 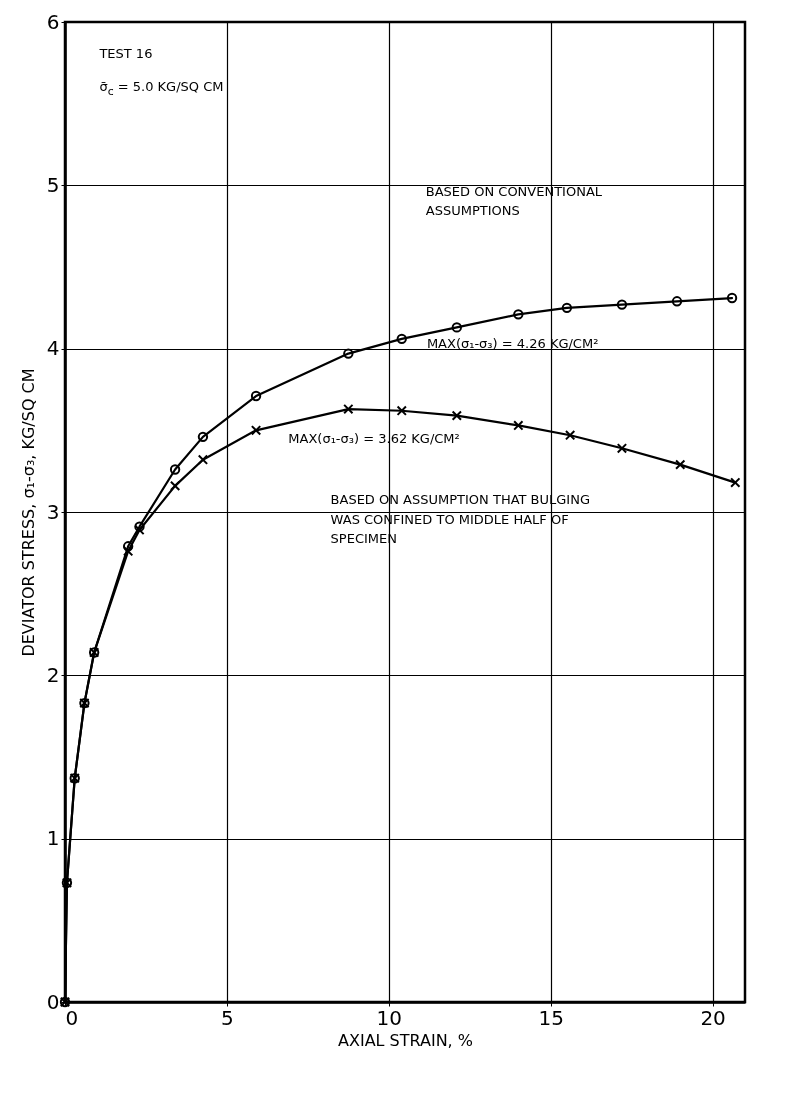 What do you see at coordinates (53, 21) in the screenshot?
I see `y-tick-label: 6` at bounding box center [53, 21].